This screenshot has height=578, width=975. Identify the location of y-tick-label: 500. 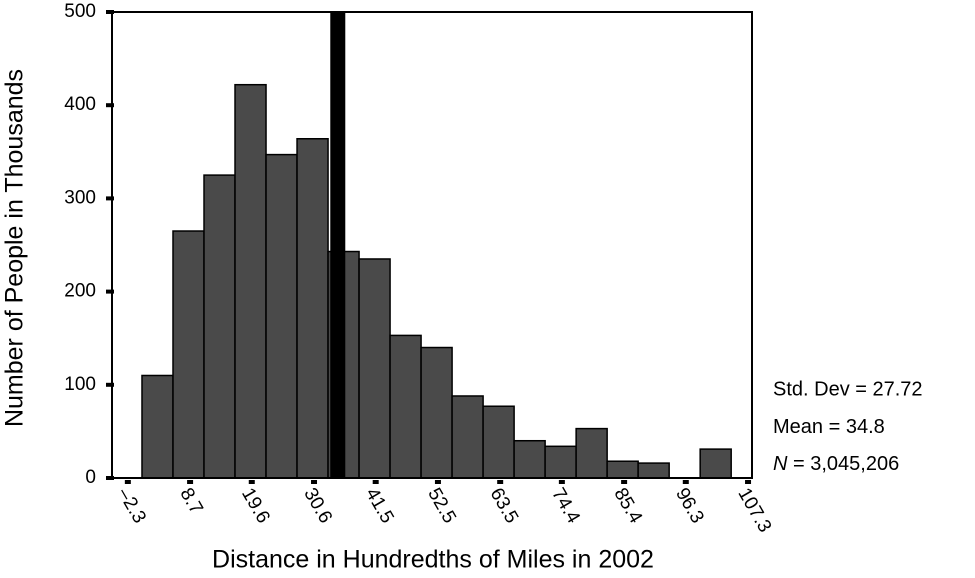
(80, 11).